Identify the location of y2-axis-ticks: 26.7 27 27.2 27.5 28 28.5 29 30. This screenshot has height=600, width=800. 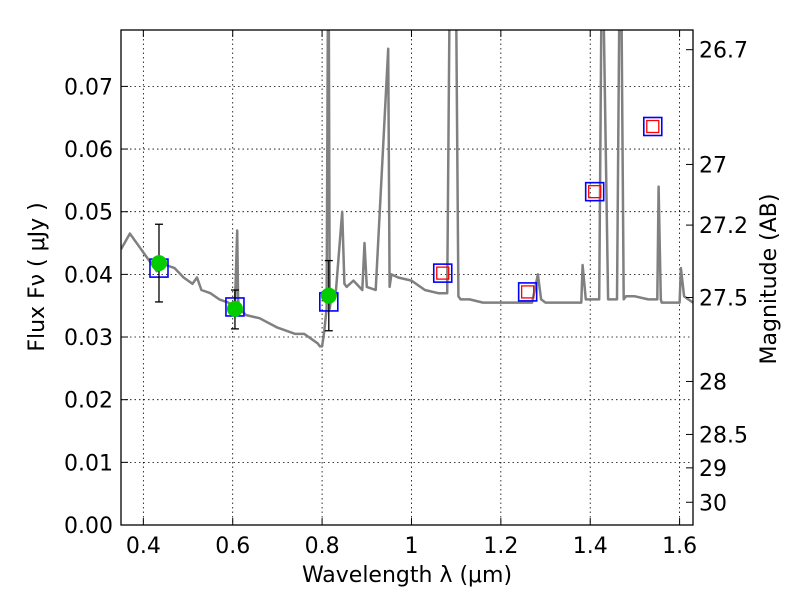
(717, 277).